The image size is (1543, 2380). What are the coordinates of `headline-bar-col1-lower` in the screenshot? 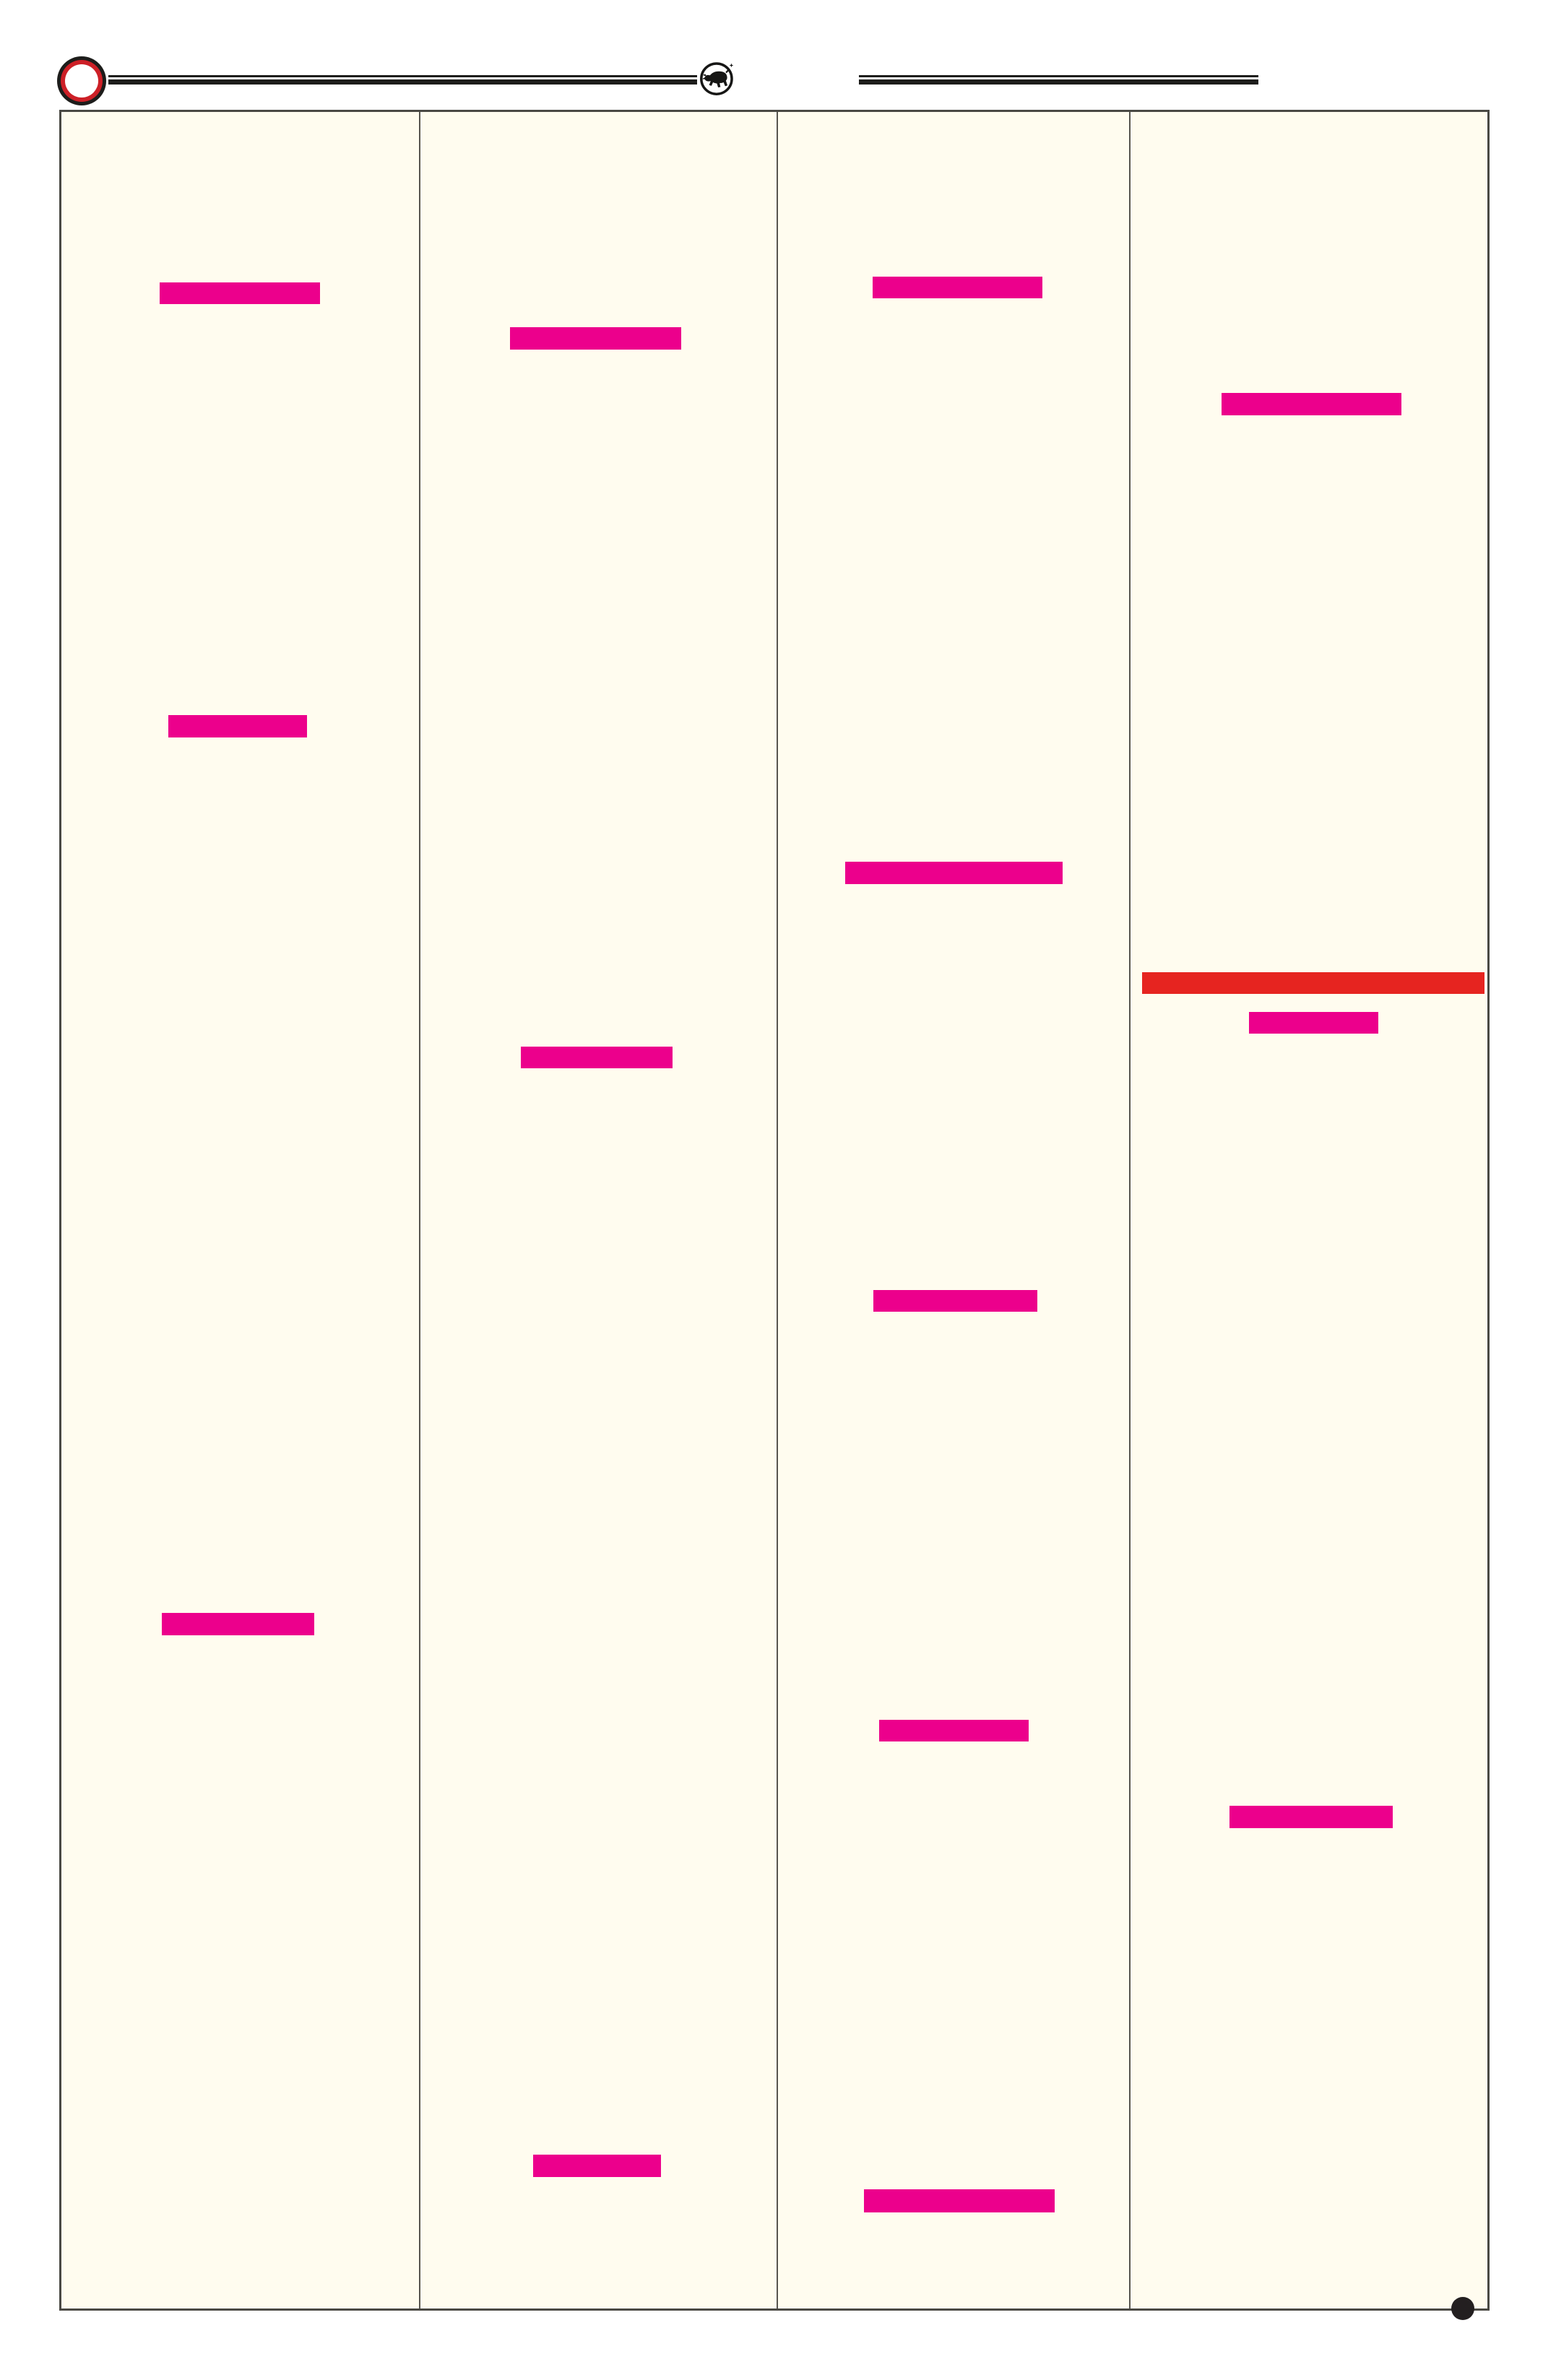 It's located at (238, 1624).